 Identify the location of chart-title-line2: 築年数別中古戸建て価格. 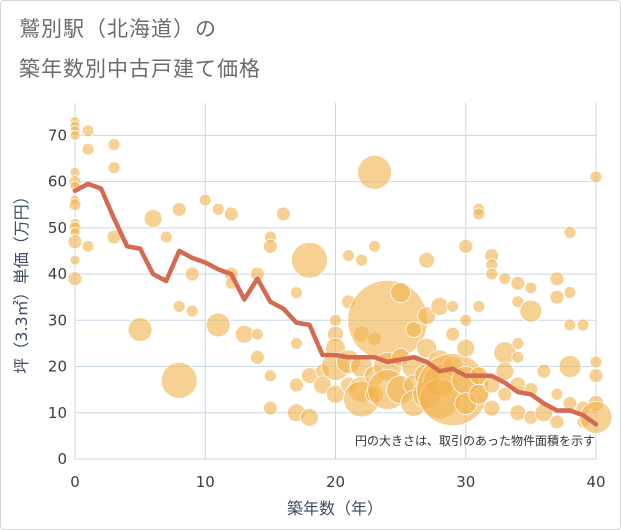
(140, 69).